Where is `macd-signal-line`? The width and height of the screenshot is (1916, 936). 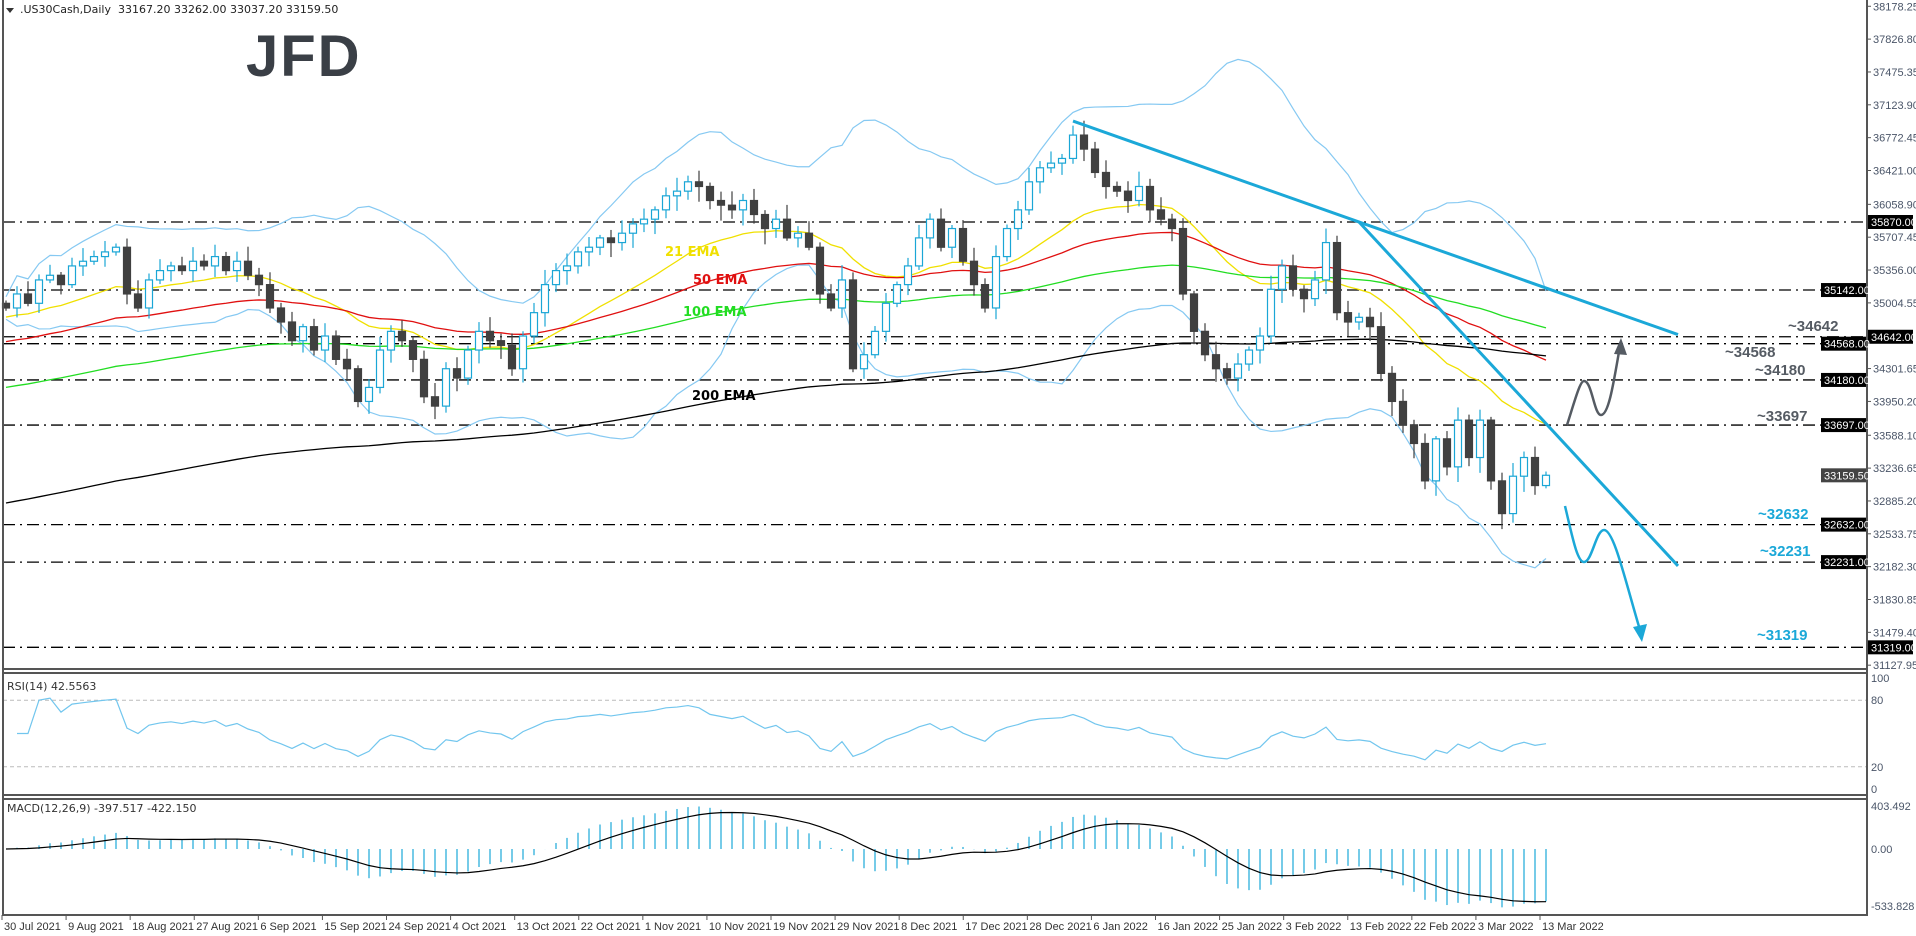 macd-signal-line is located at coordinates (776, 857).